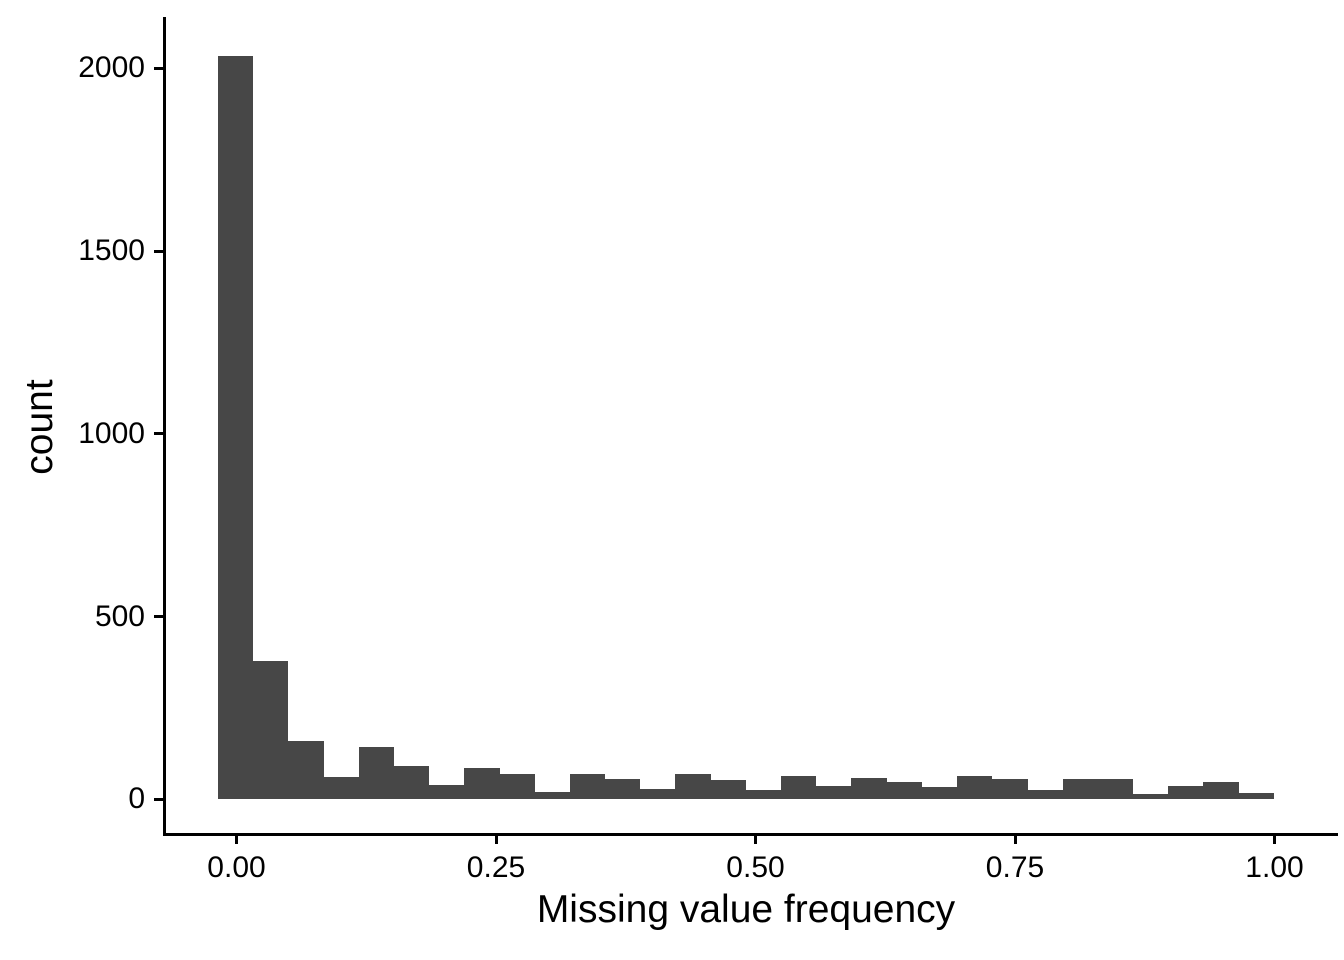 The height and width of the screenshot is (960, 1344). I want to click on x-tick-label: 0.75, so click(1015, 867).